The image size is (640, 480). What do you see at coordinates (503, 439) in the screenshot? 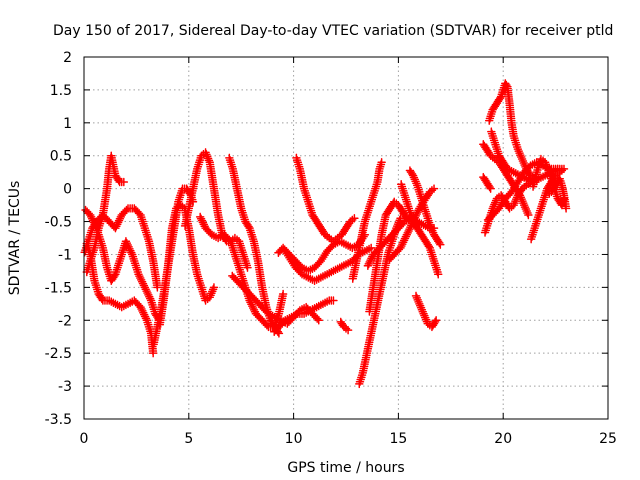
I see `x-tick-label: 20` at bounding box center [503, 439].